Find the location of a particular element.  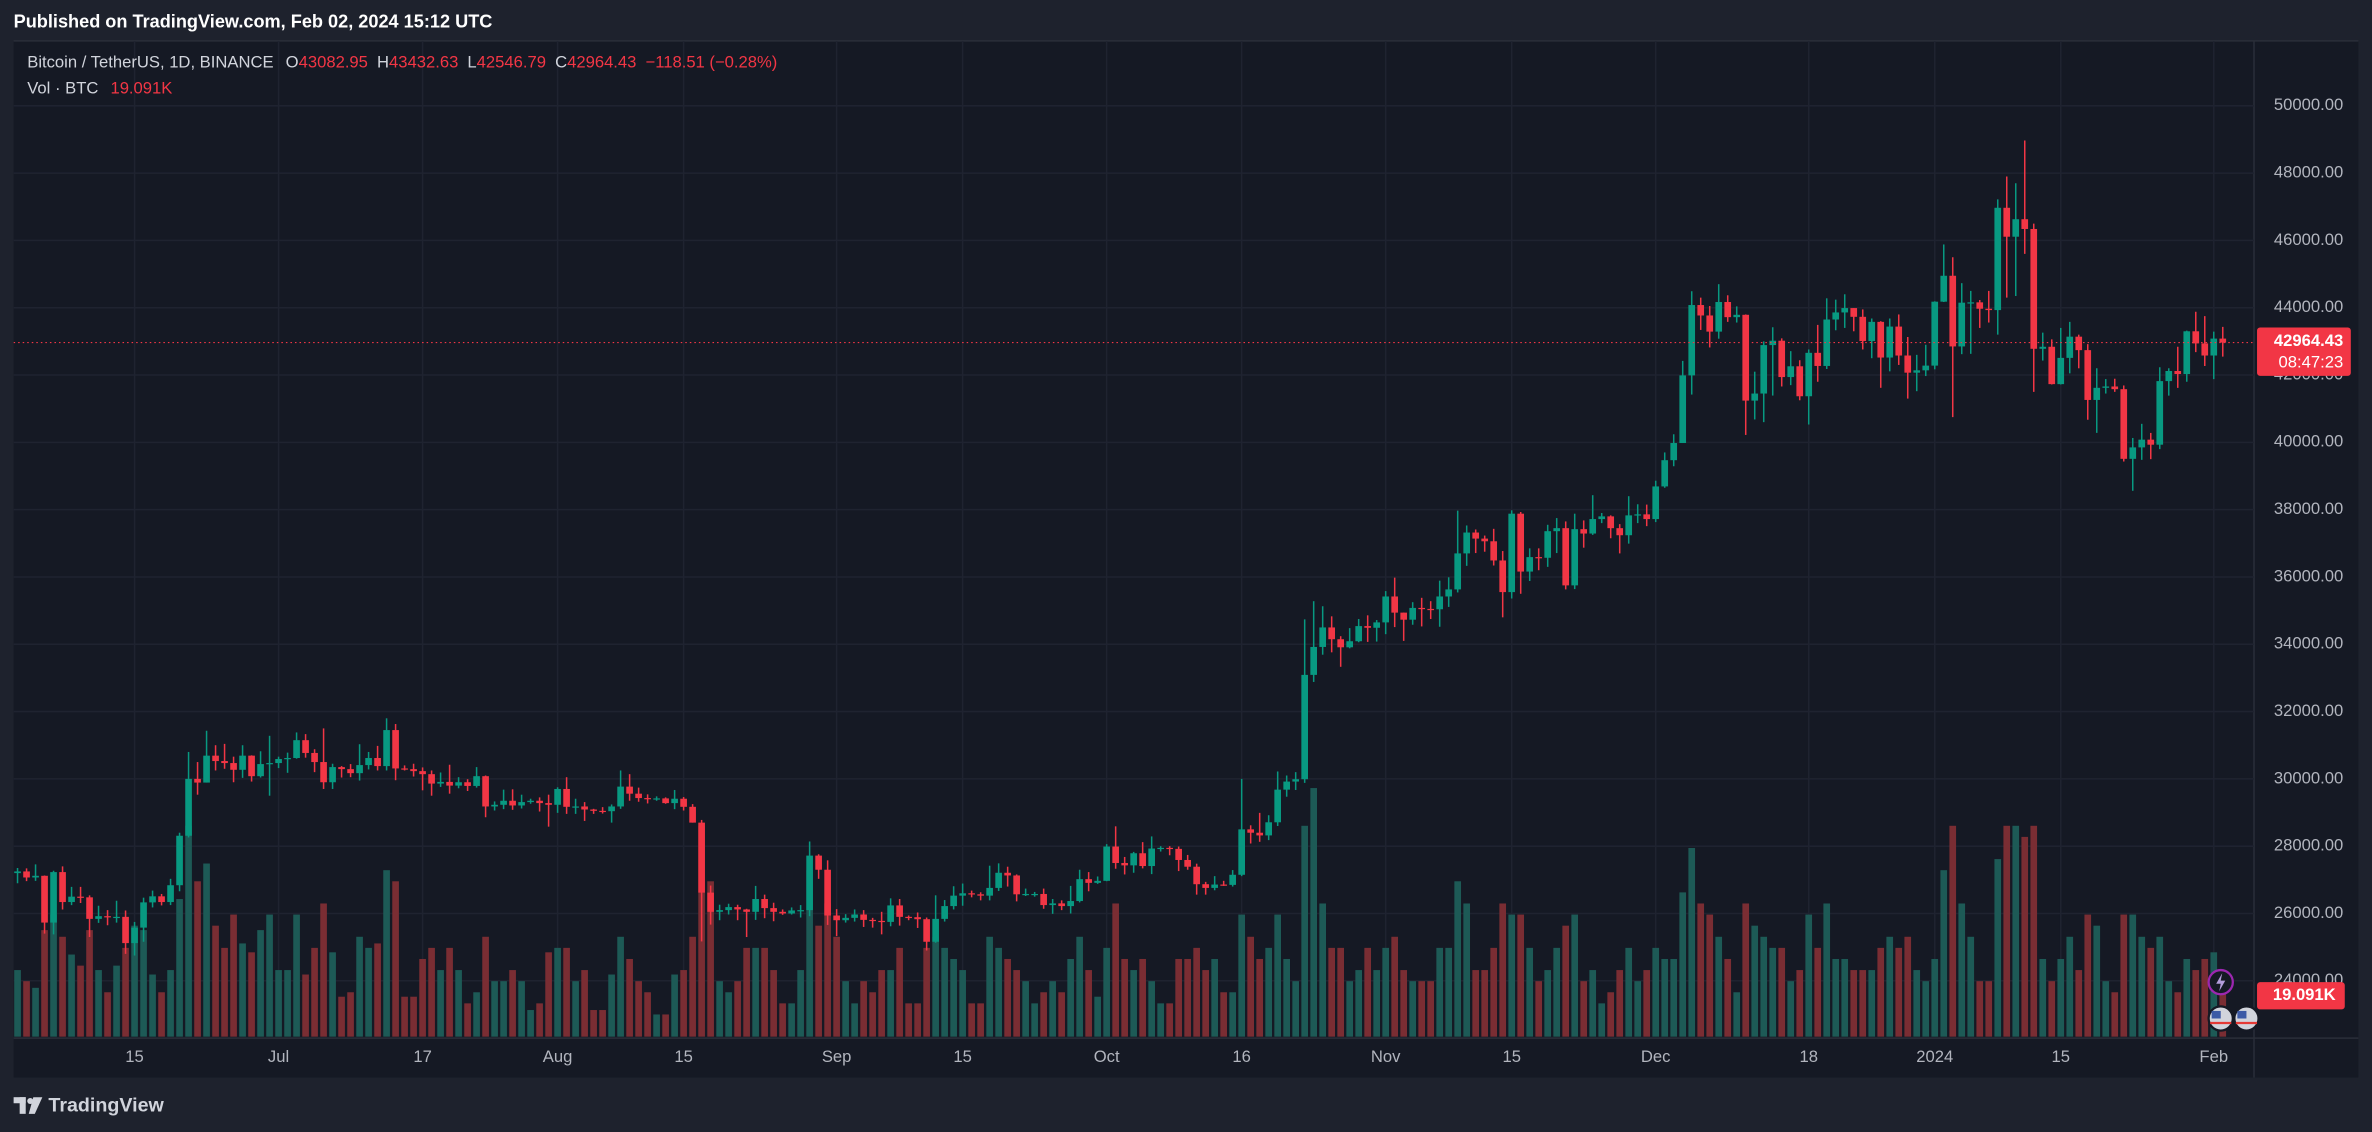

logo-part is located at coordinates (35, 1105).